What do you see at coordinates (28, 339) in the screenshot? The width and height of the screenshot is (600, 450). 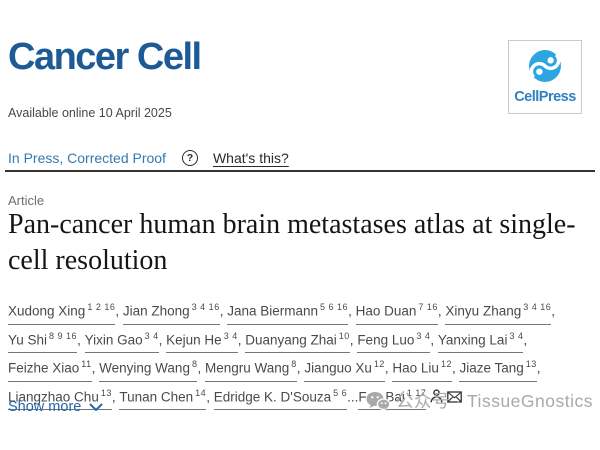 I see `author-name: Yu Shi` at bounding box center [28, 339].